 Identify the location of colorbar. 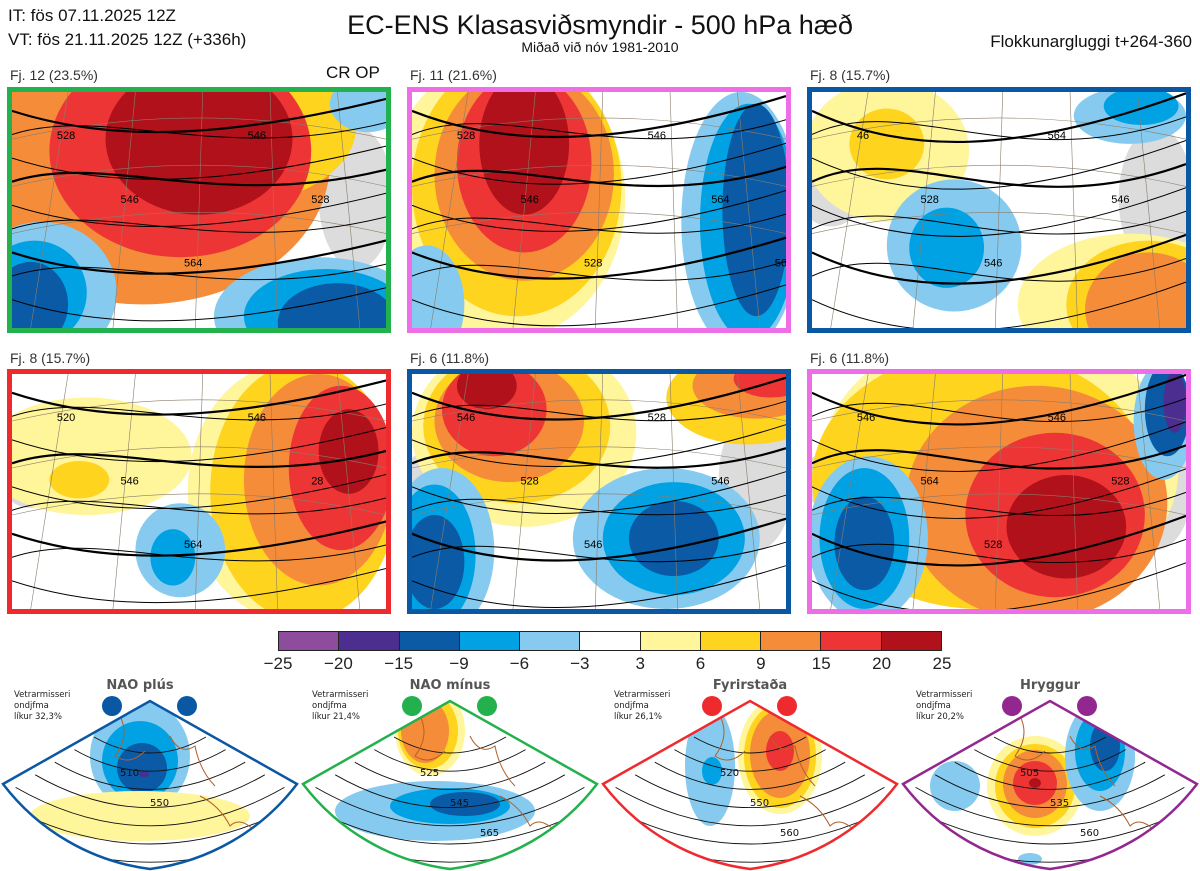
(610, 641).